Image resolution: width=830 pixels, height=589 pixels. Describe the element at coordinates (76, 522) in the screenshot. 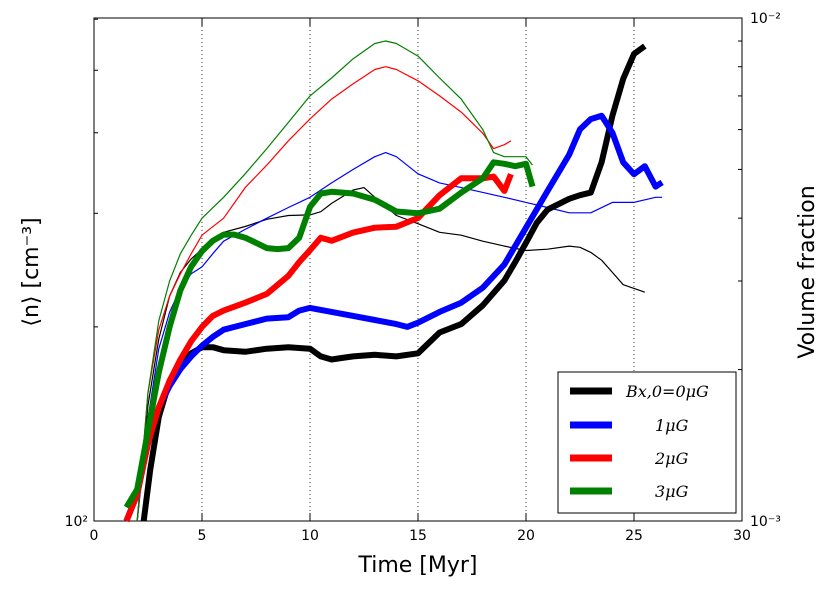

I see `y-left-tick-label: 10²` at that location.